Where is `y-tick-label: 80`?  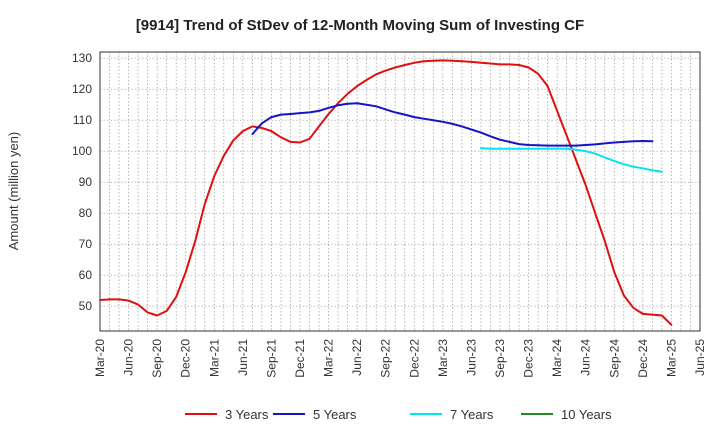
y-tick-label: 80 is located at coordinates (86, 213).